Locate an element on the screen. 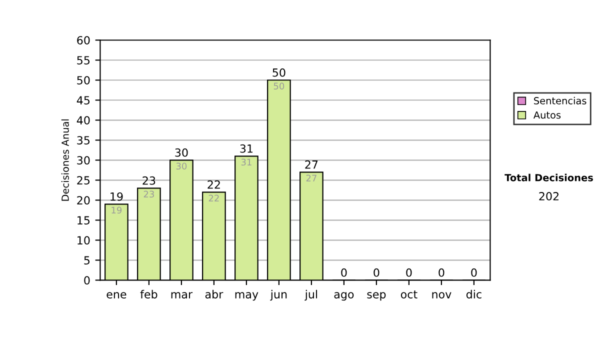 The height and width of the screenshot is (340, 600). y-tick-label: 30 is located at coordinates (83, 160).